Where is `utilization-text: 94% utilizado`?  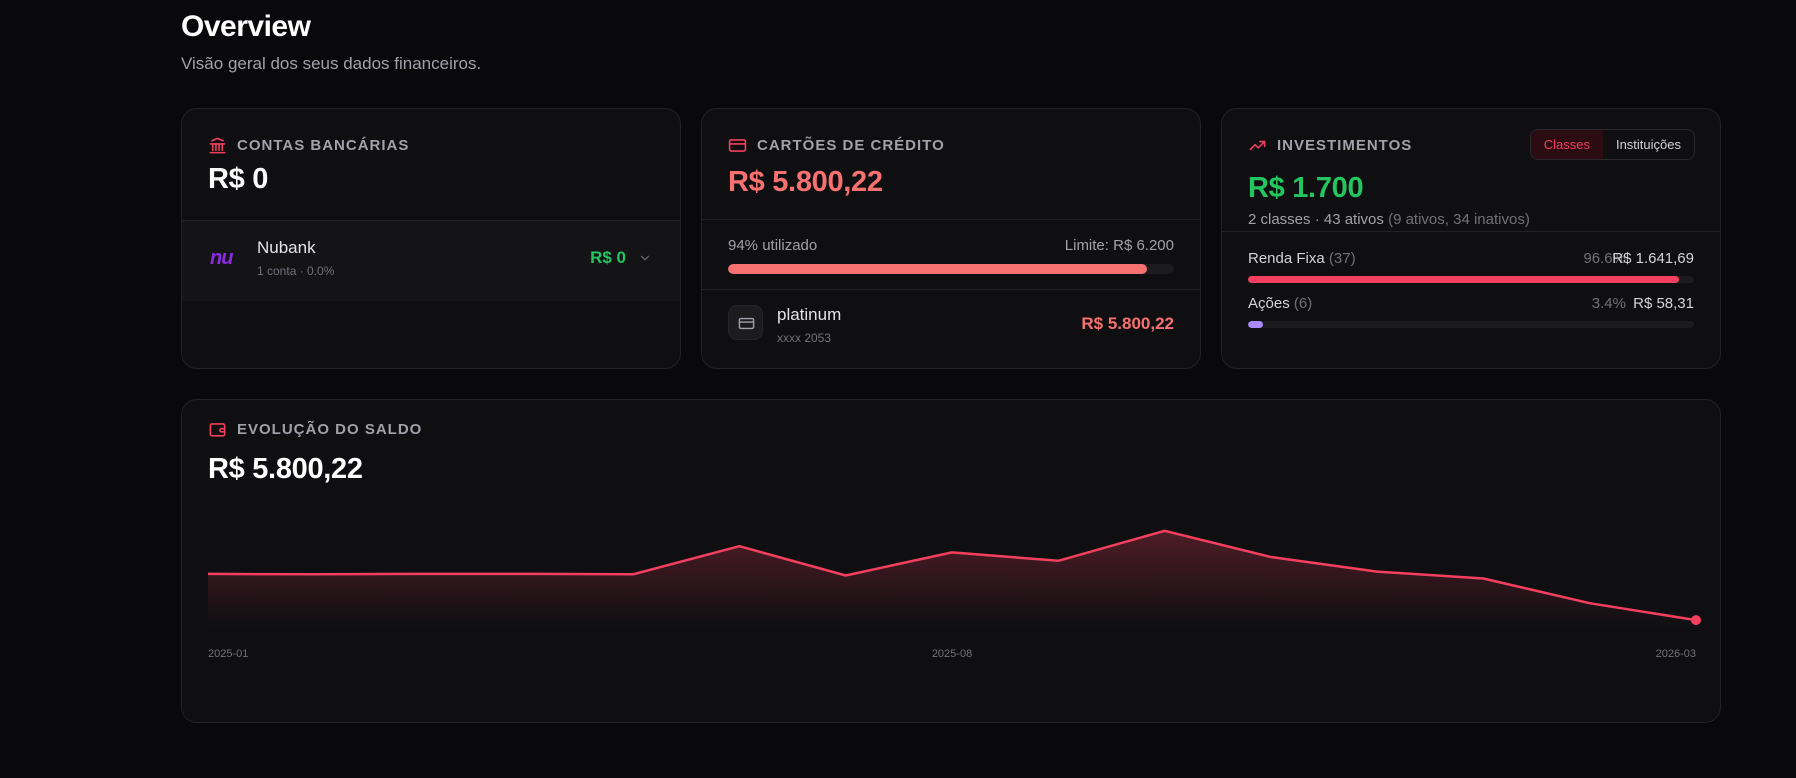
utilization-text: 94% utilizado is located at coordinates (773, 245).